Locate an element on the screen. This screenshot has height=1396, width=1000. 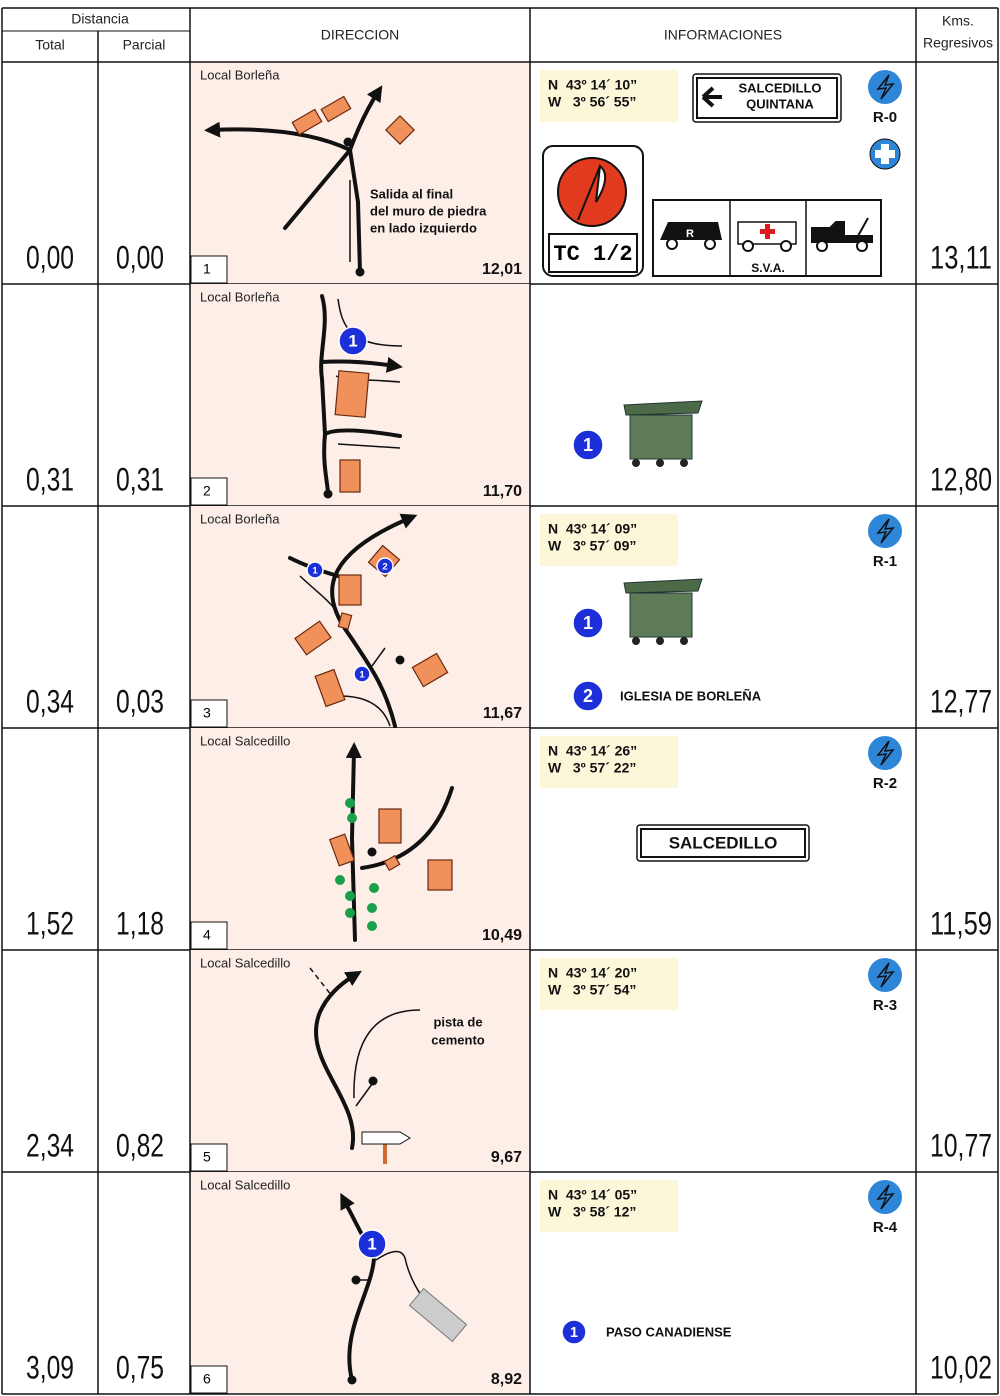
reference: R-1 is located at coordinates (885, 561).